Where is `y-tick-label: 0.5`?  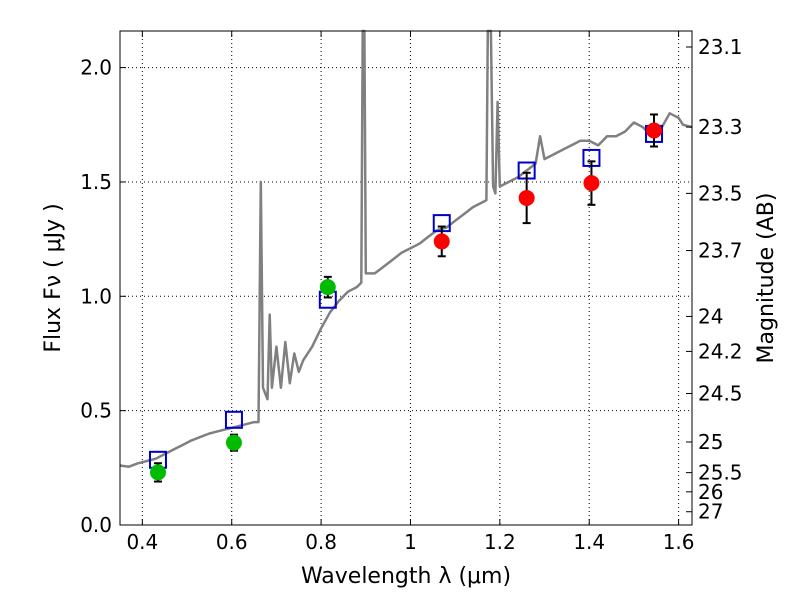 y-tick-label: 0.5 is located at coordinates (96, 411).